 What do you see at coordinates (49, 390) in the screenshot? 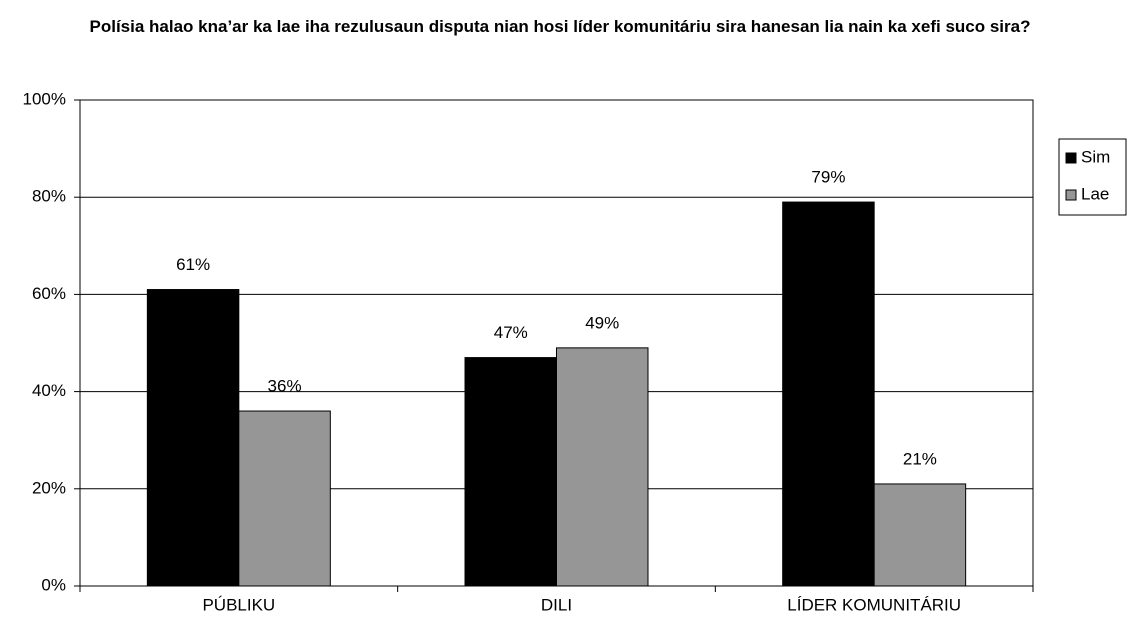
I see `y-tick-label: 40%` at bounding box center [49, 390].